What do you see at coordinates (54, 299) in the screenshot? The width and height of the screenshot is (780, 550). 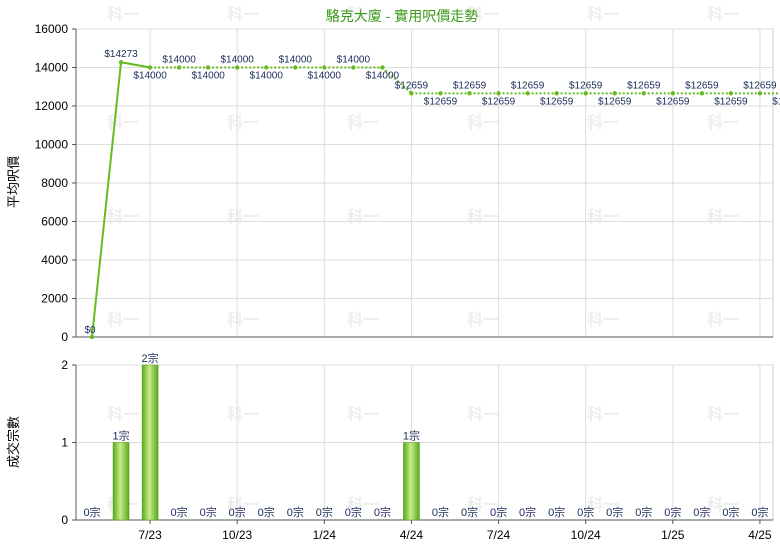 I see `top-y-tick-label: 2000` at bounding box center [54, 299].